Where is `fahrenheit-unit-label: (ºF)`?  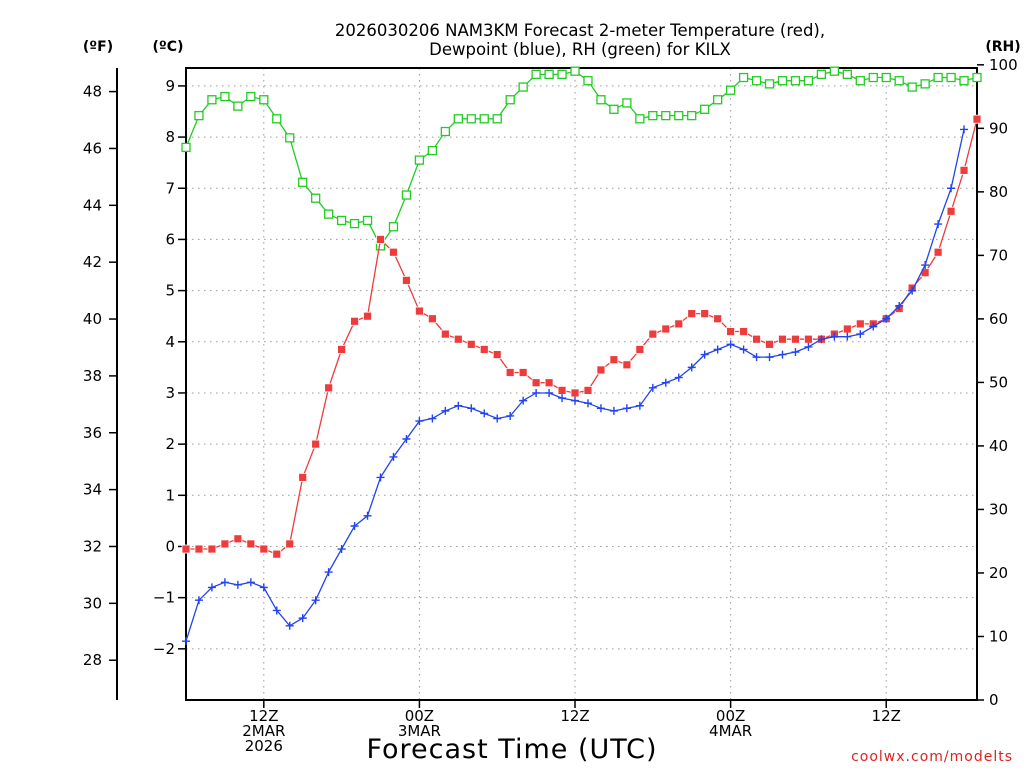 fahrenheit-unit-label: (ºF) is located at coordinates (98, 47).